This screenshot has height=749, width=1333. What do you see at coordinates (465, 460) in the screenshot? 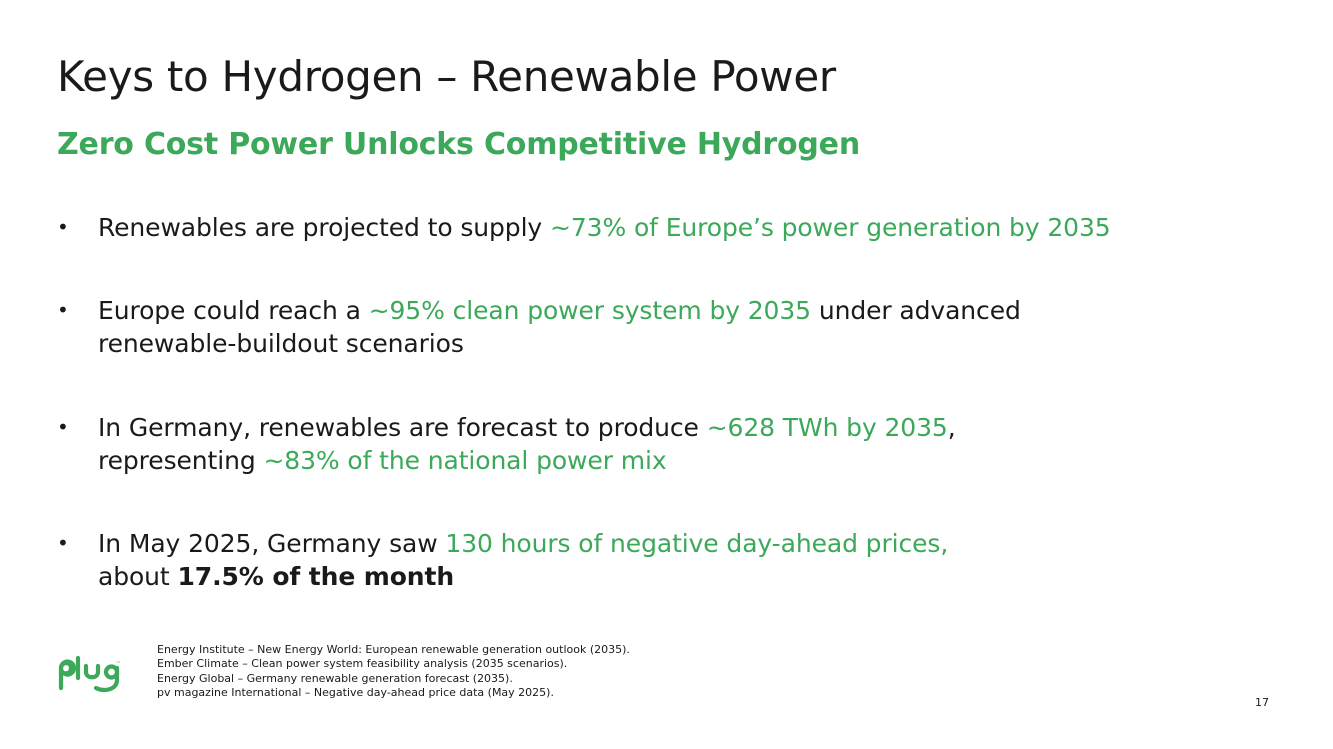
I see `bullet-highlight: ~83% of the national power mix` at bounding box center [465, 460].